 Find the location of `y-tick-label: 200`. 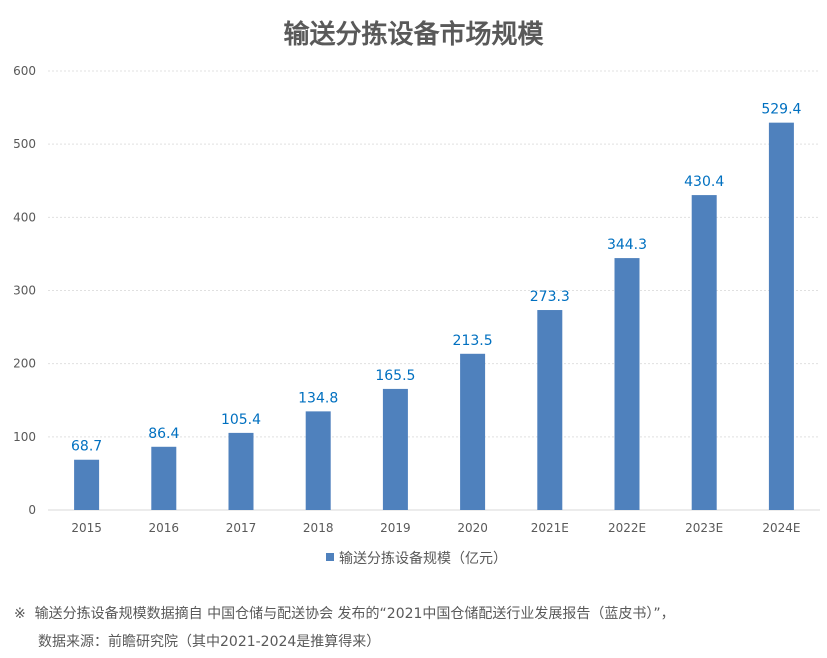

y-tick-label: 200 is located at coordinates (24, 364).